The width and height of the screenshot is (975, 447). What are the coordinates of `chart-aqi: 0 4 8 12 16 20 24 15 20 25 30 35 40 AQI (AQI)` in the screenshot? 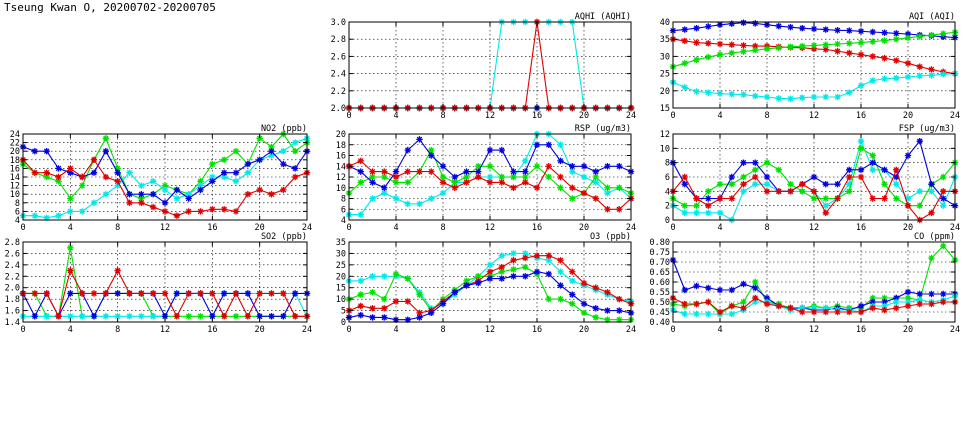 It's located at (810, 66).